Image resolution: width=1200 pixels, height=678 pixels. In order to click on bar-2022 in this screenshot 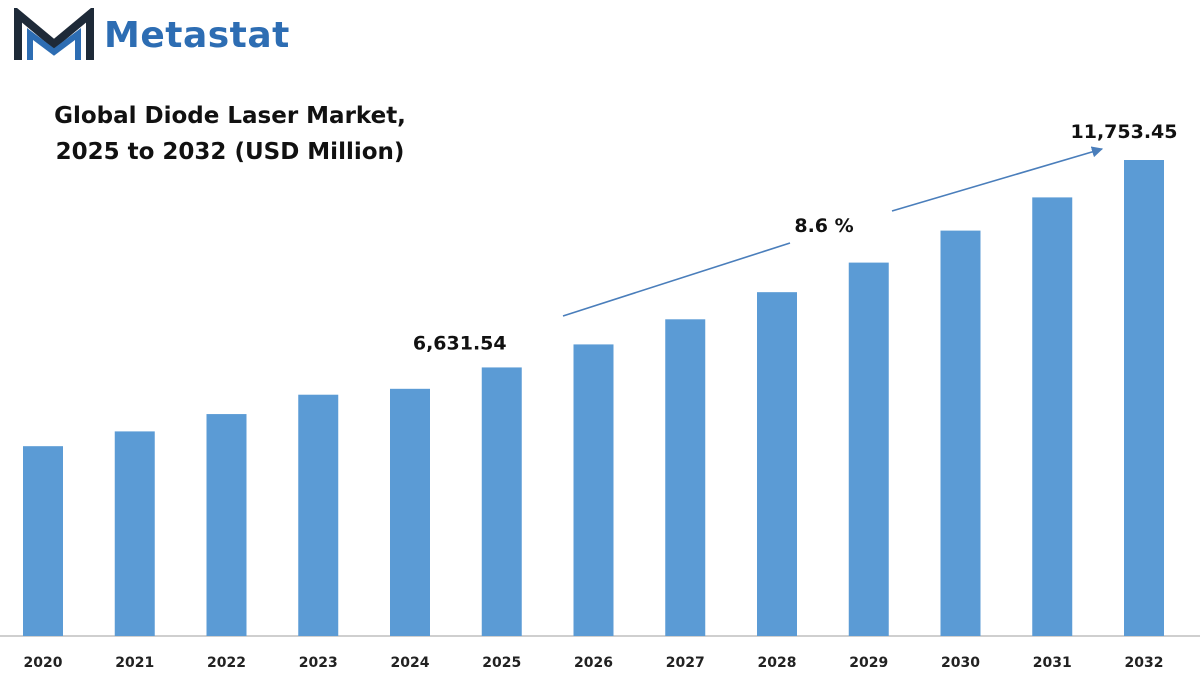, I will do `click(226, 525)`.